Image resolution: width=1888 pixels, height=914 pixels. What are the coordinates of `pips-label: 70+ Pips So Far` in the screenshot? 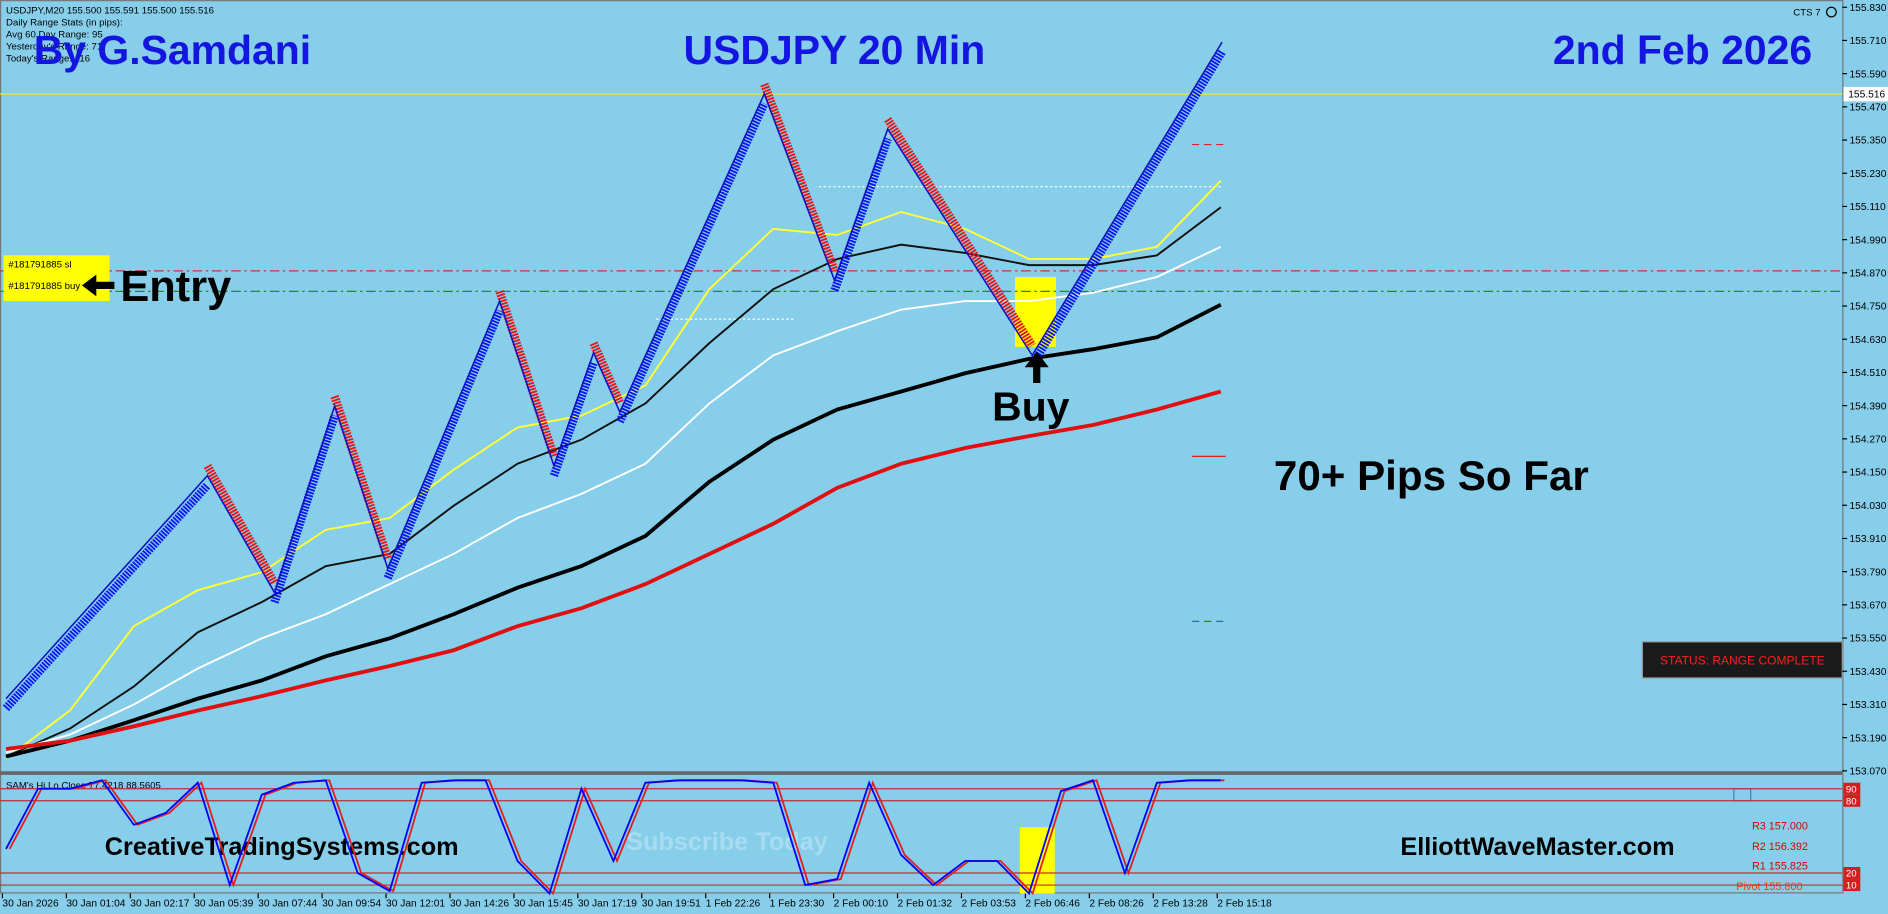 It's located at (1431, 475).